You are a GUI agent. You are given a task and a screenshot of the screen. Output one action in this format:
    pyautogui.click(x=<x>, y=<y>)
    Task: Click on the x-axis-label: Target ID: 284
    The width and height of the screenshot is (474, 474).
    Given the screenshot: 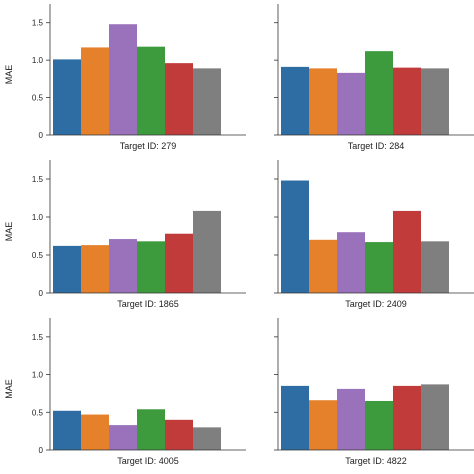 What is the action you would take?
    pyautogui.click(x=376, y=146)
    